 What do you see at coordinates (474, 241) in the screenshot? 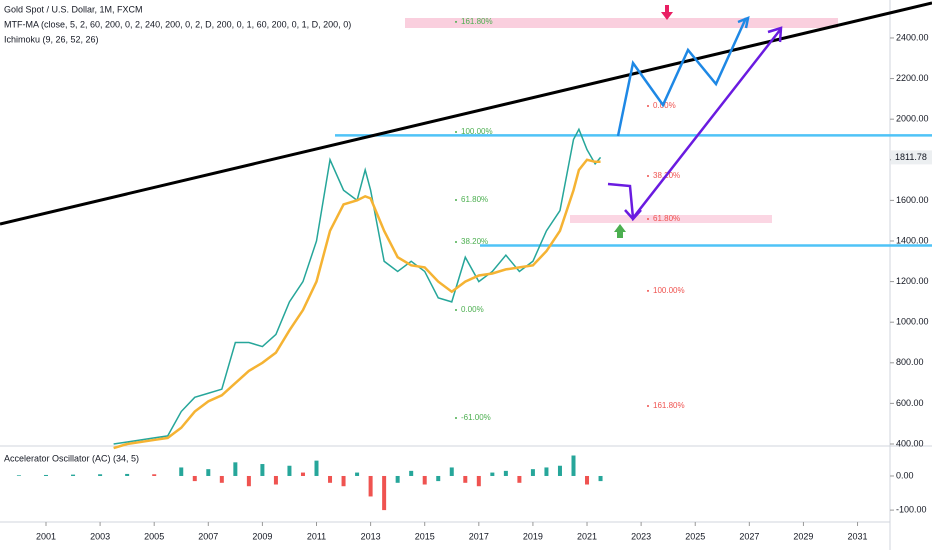
I see `fib-label: 38.20%` at bounding box center [474, 241].